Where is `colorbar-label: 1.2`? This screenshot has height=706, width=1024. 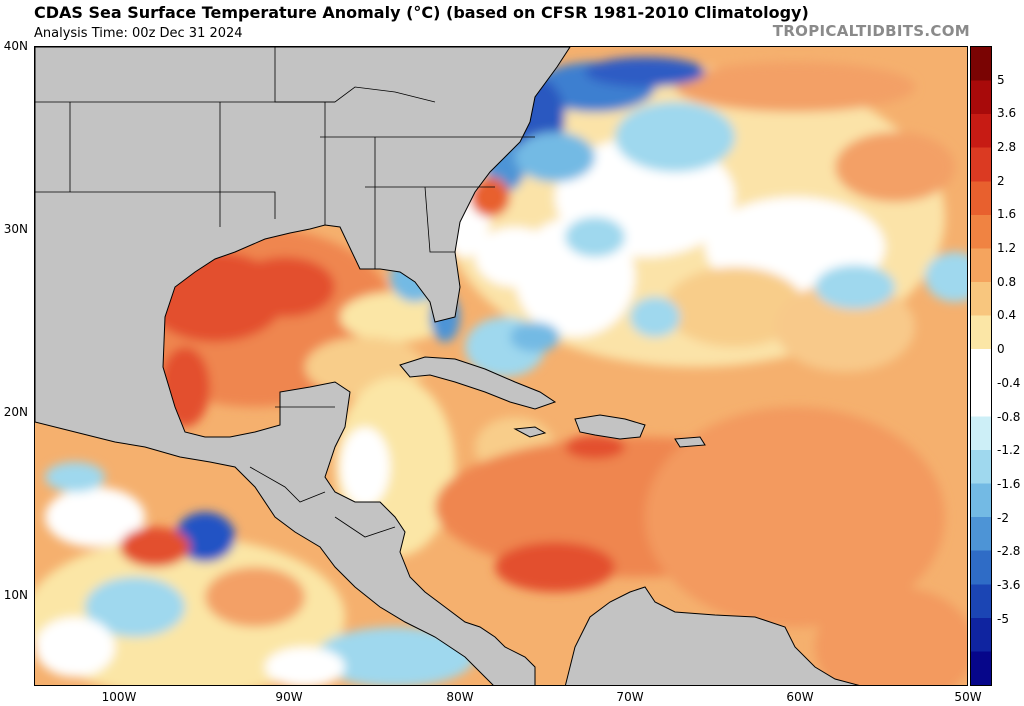
colorbar-label: 1.2 is located at coordinates (1007, 248).